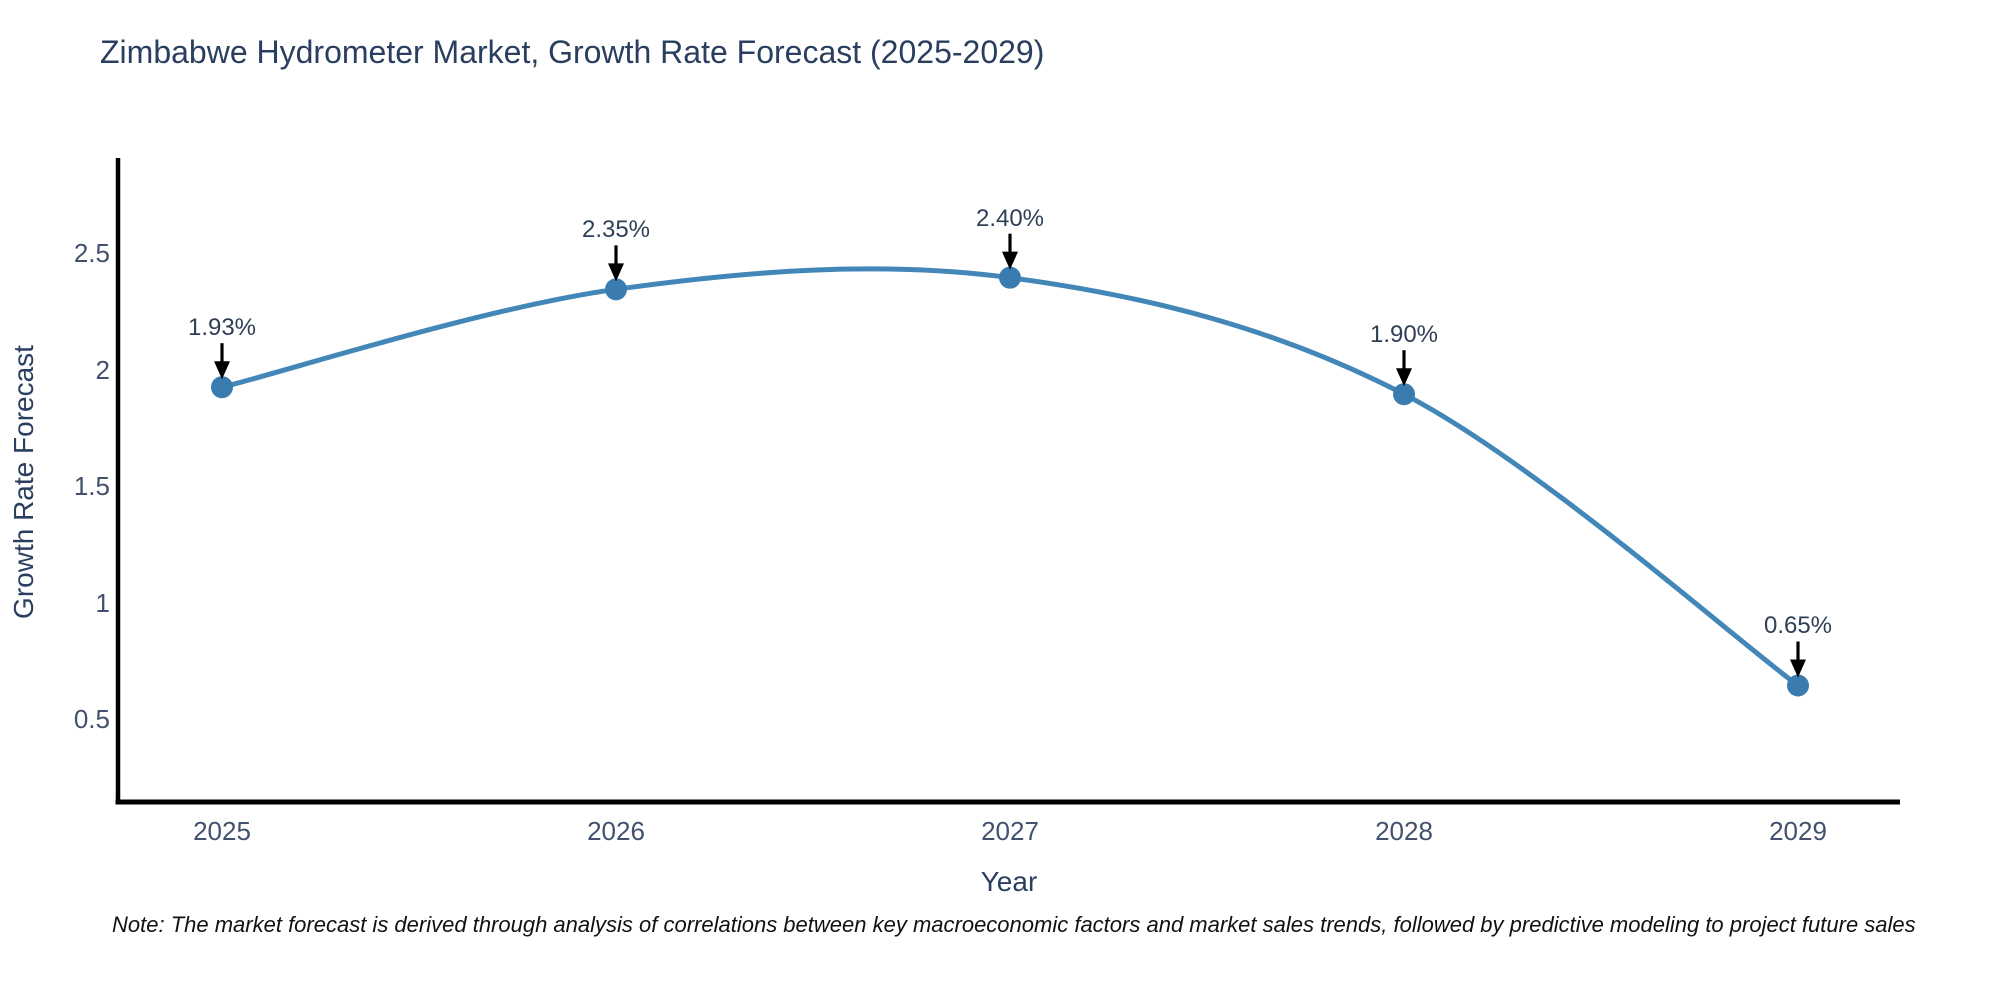 The image size is (2000, 1000). I want to click on annotation-label: 2.35%, so click(616, 230).